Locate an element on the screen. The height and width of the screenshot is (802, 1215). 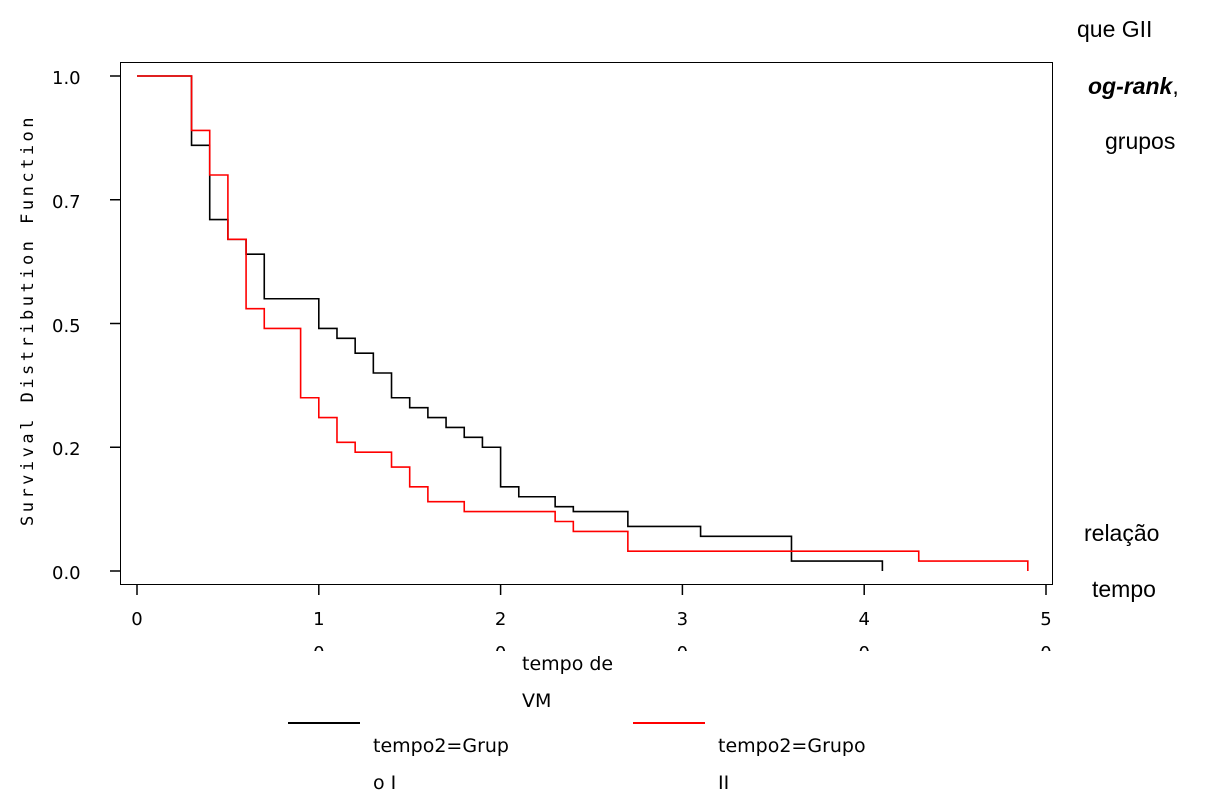
background-text-line-4: relação is located at coordinates (1122, 533).